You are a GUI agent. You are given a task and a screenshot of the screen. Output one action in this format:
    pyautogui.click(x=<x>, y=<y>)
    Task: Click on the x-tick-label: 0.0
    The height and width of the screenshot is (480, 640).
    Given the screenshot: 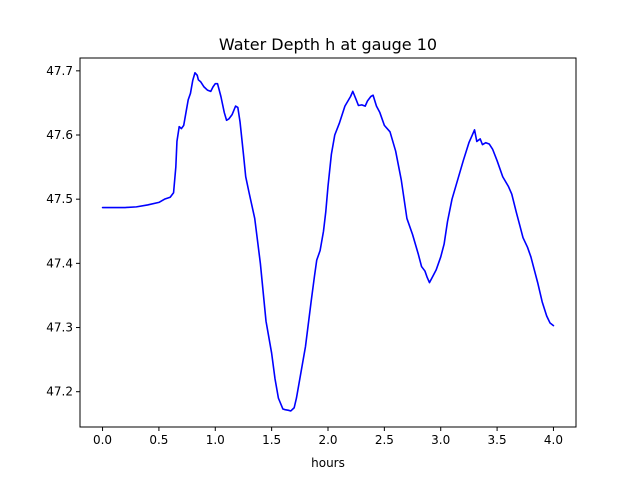 What is the action you would take?
    pyautogui.click(x=102, y=440)
    